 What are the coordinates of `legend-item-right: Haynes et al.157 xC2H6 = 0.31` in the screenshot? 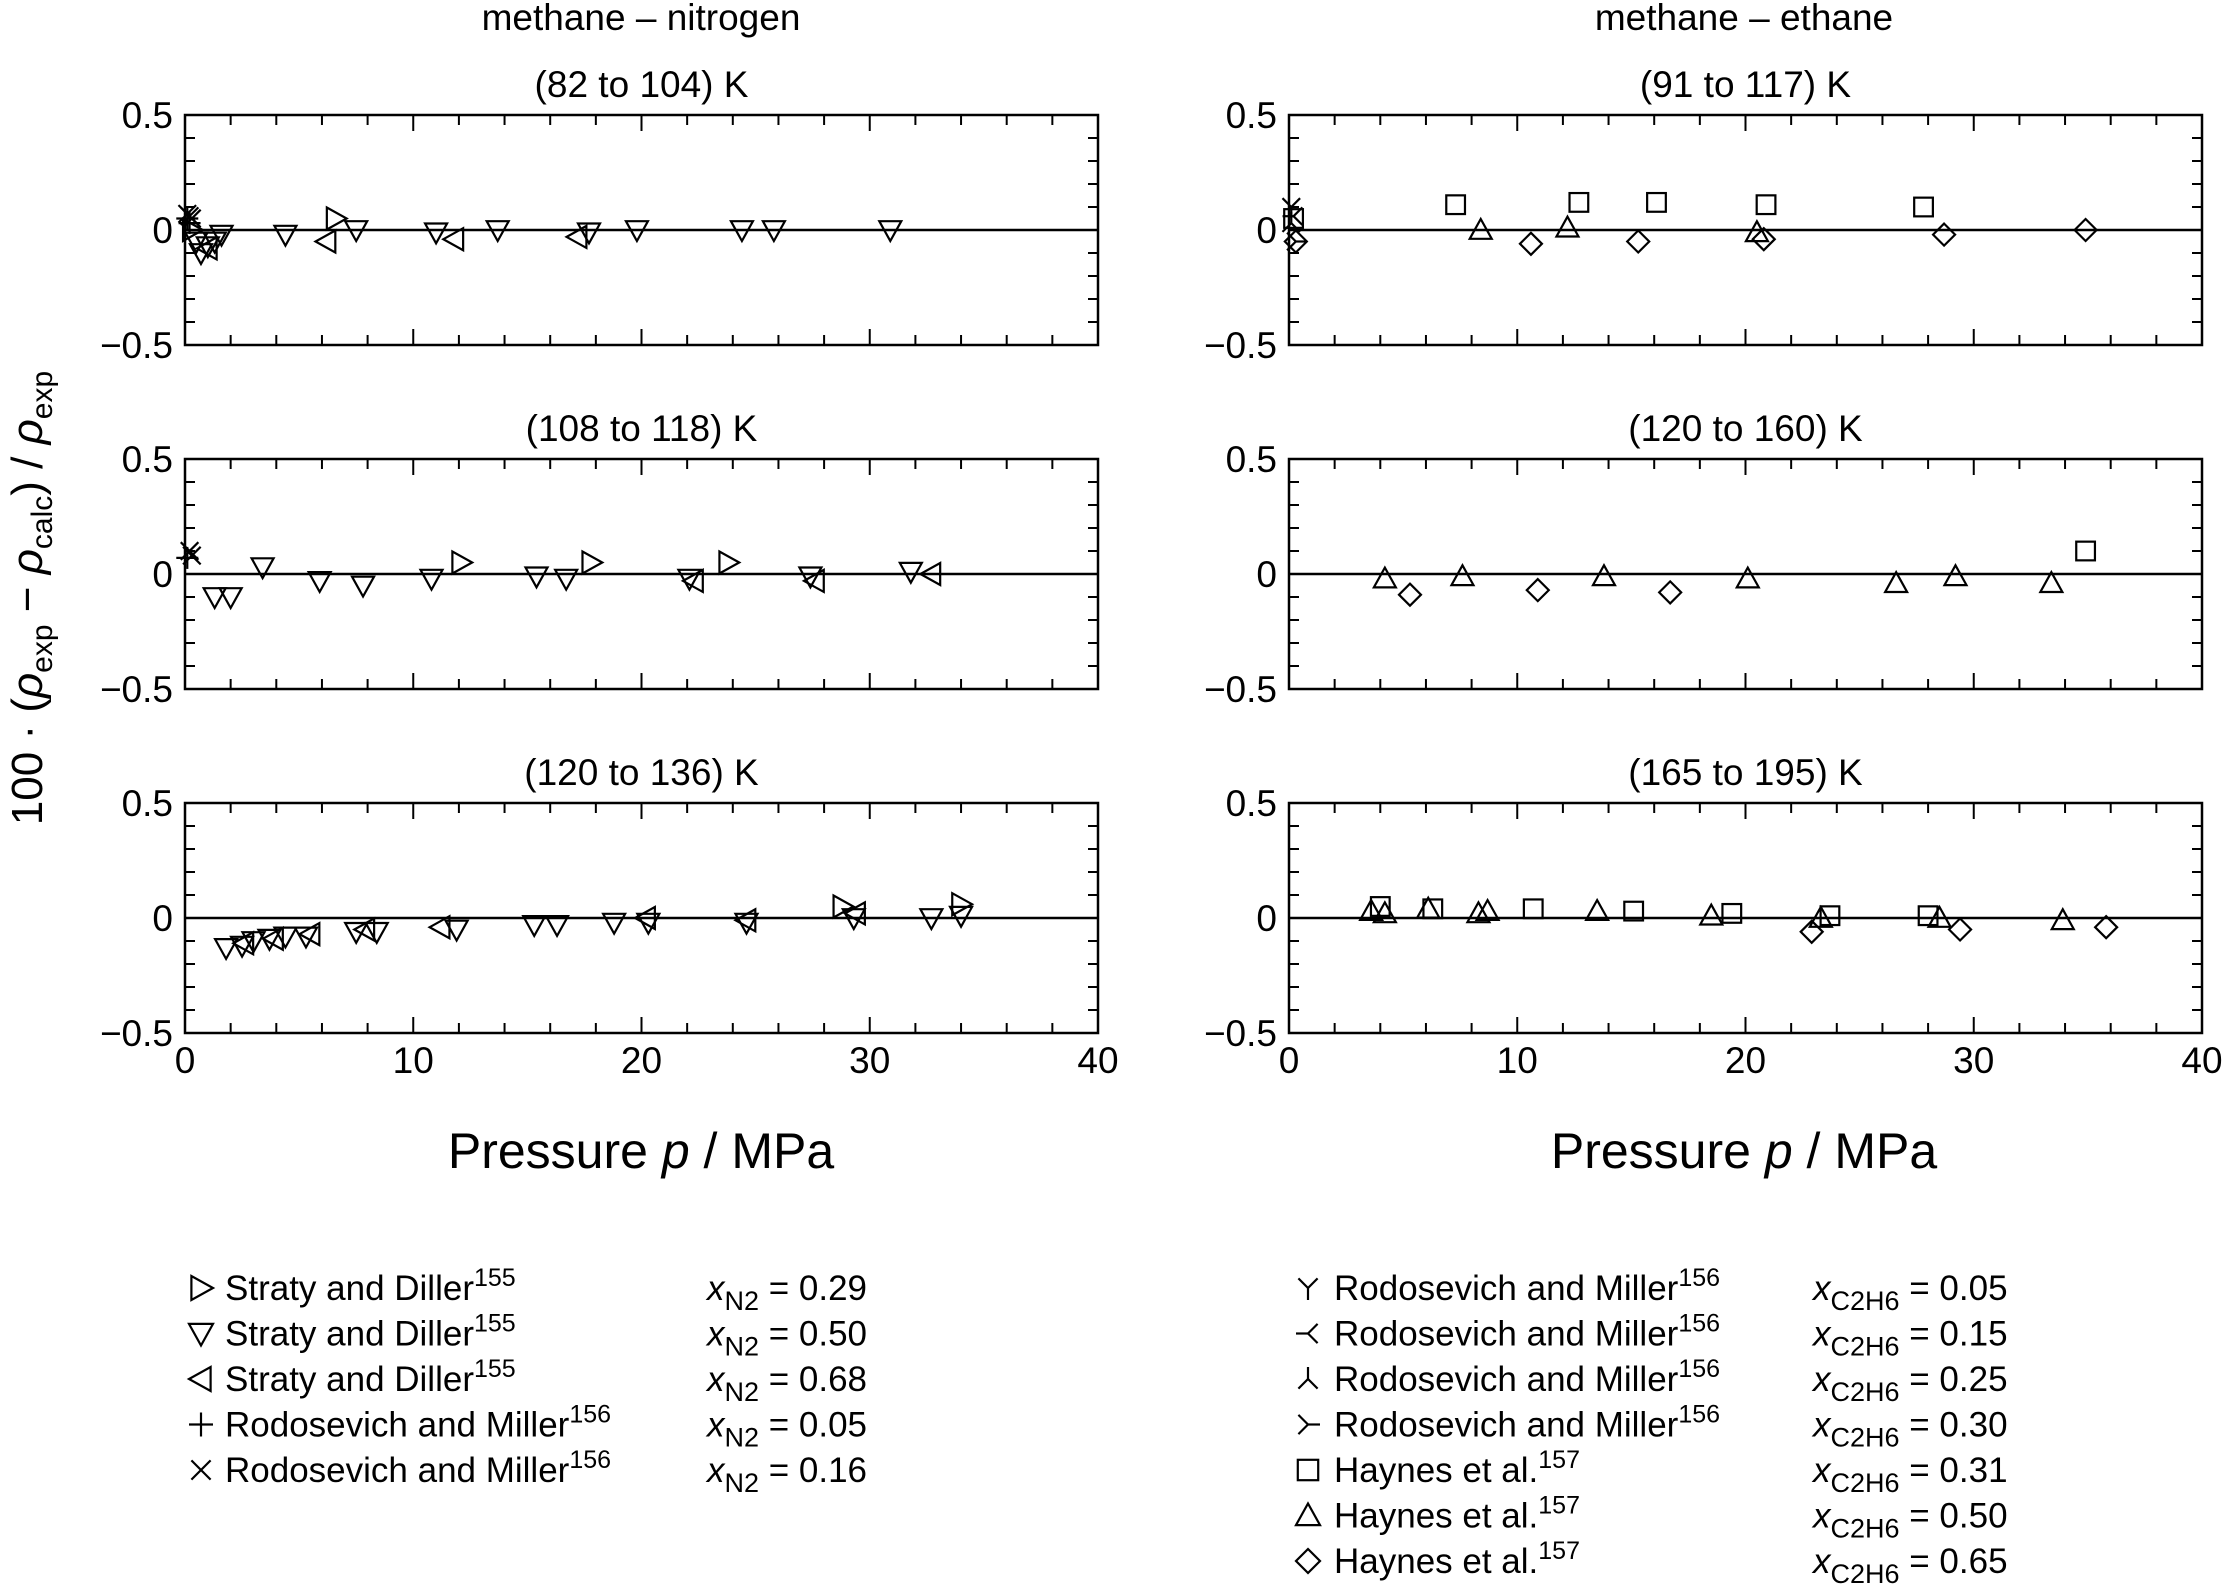 It's located at (1652, 1472).